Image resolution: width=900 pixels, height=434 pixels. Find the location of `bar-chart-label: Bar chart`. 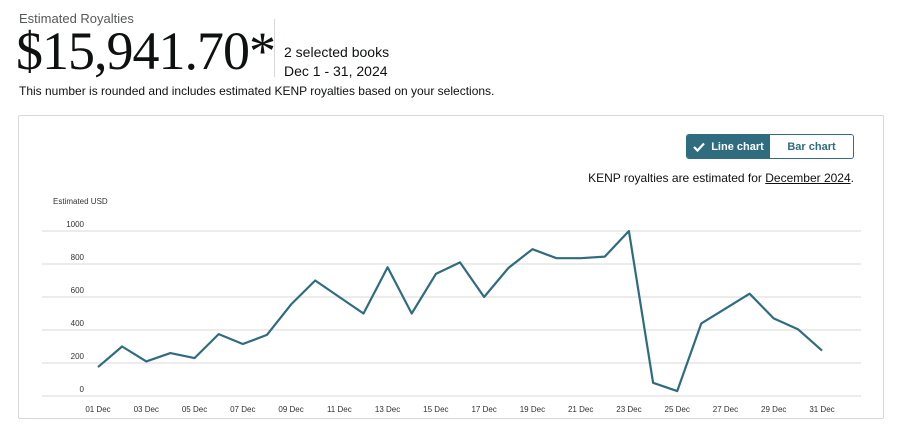

bar-chart-label: Bar chart is located at coordinates (811, 146).